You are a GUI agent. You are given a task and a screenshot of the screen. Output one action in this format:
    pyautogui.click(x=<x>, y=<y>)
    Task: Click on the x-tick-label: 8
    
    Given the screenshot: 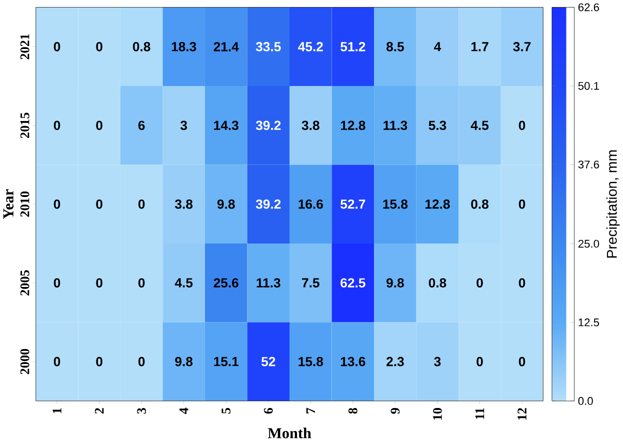 What is the action you would take?
    pyautogui.click(x=353, y=411)
    